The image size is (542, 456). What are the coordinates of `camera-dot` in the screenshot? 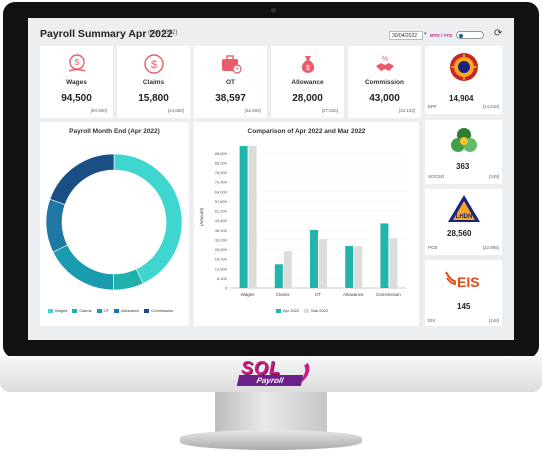 It's located at (273, 10).